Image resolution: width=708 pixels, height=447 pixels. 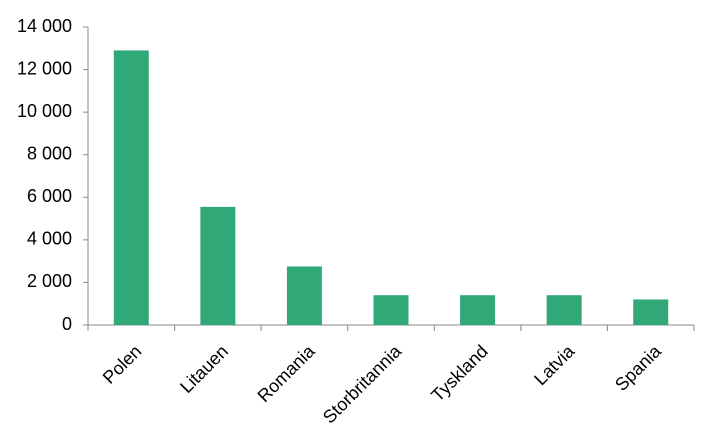 What do you see at coordinates (204, 369) in the screenshot?
I see `x-tick-label: Litauen` at bounding box center [204, 369].